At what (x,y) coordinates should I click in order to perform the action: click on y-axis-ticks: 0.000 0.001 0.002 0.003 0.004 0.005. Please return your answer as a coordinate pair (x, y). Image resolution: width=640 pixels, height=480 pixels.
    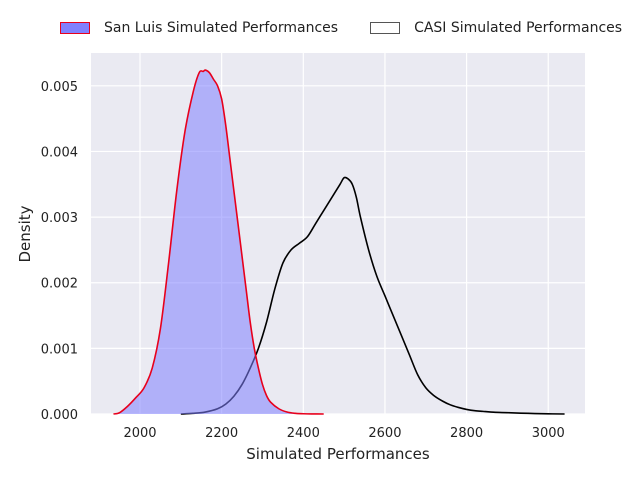
    Looking at the image, I should click on (59, 251).